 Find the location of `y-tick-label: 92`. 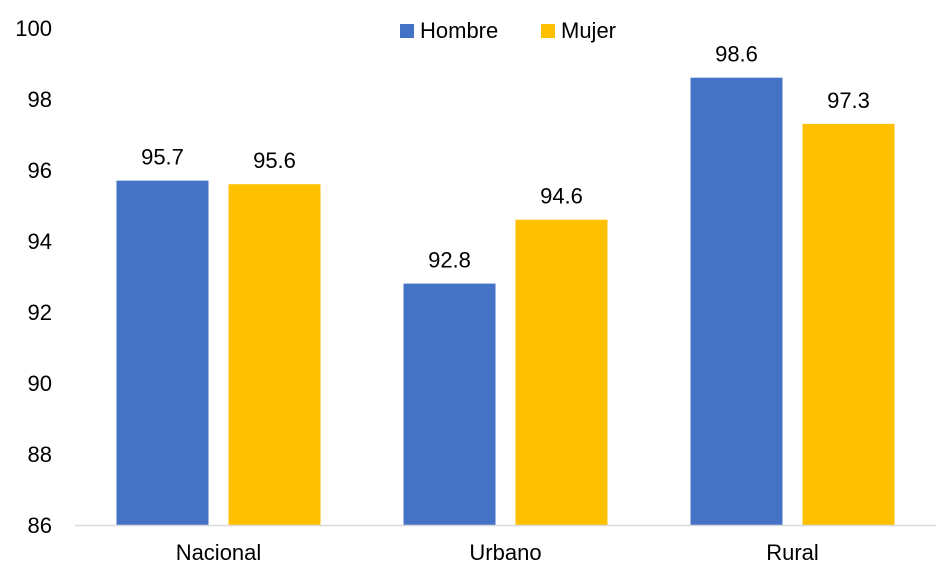

y-tick-label: 92 is located at coordinates (40, 312).